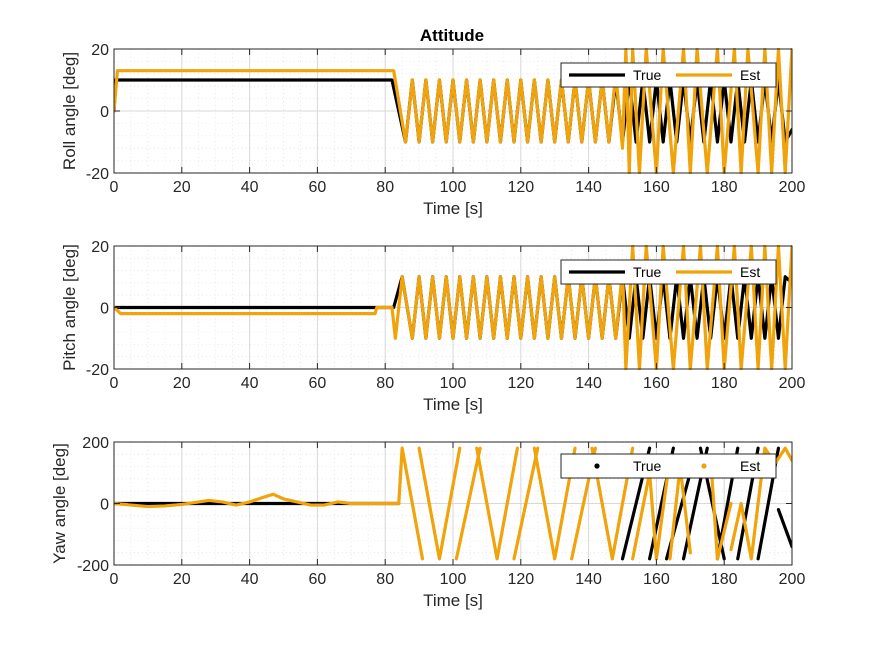 The width and height of the screenshot is (875, 656). What do you see at coordinates (69, 307) in the screenshot?
I see `y-axis-label: Pitch angle [deg]` at bounding box center [69, 307].